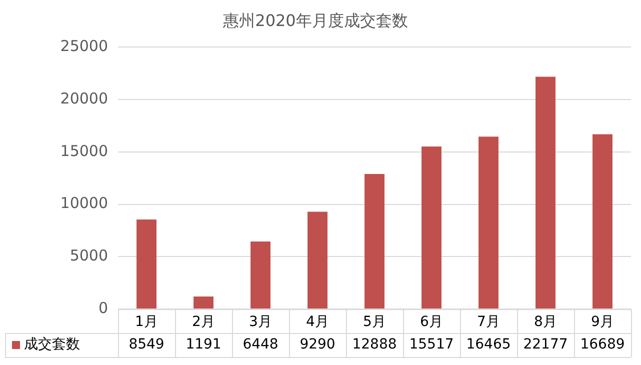 This screenshot has height=365, width=641. What do you see at coordinates (318, 344) in the screenshot?
I see `data-label: 9290` at bounding box center [318, 344].